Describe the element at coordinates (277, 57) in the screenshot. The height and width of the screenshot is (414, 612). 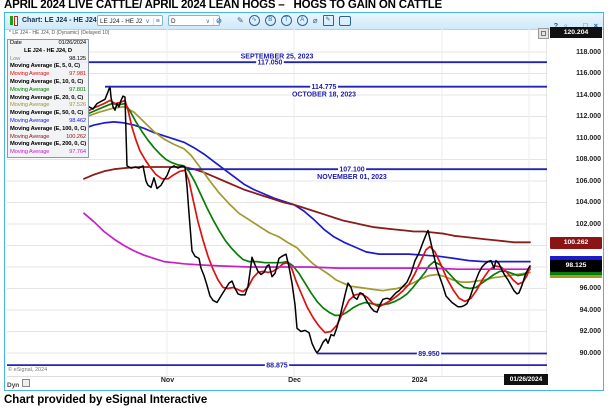
I see `support-line-date: SEPTEMBER 25, 2023` at that location.